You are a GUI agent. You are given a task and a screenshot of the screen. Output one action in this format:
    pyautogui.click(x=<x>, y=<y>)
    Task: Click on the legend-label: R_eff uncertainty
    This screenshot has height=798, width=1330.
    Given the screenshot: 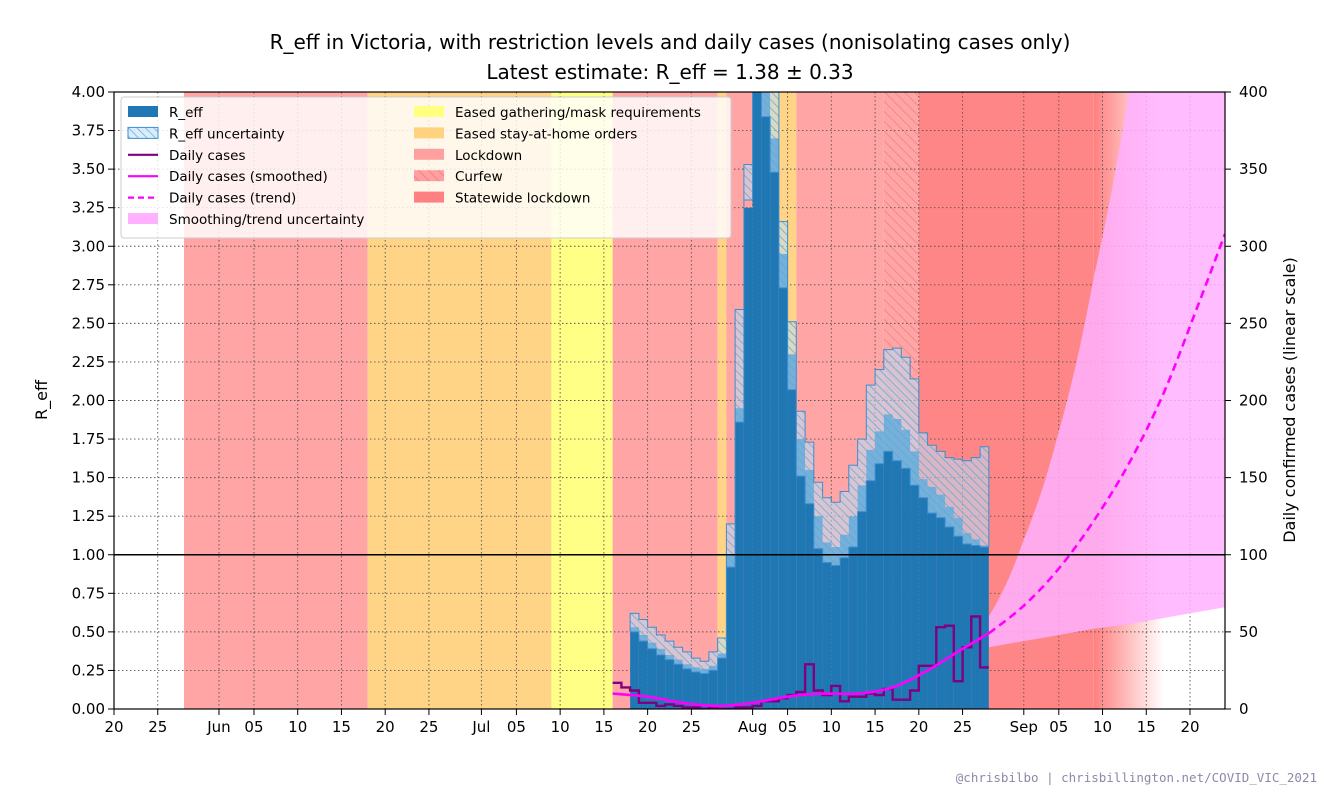 What is the action you would take?
    pyautogui.click(x=227, y=134)
    